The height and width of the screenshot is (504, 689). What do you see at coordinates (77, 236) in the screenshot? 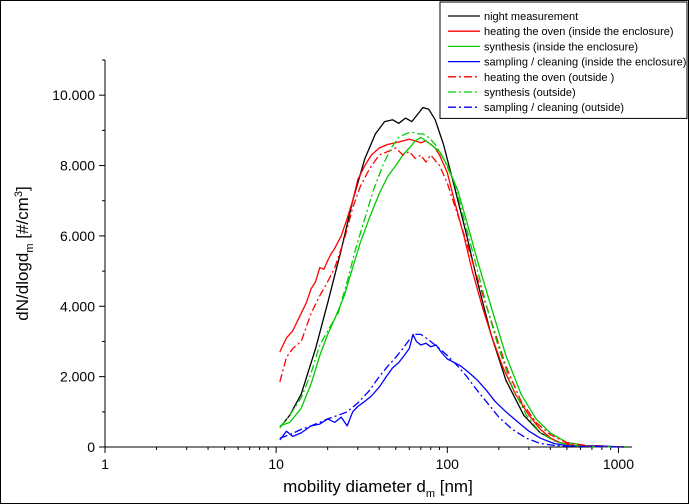
I see `y-tick-label: 6.000` at bounding box center [77, 236].